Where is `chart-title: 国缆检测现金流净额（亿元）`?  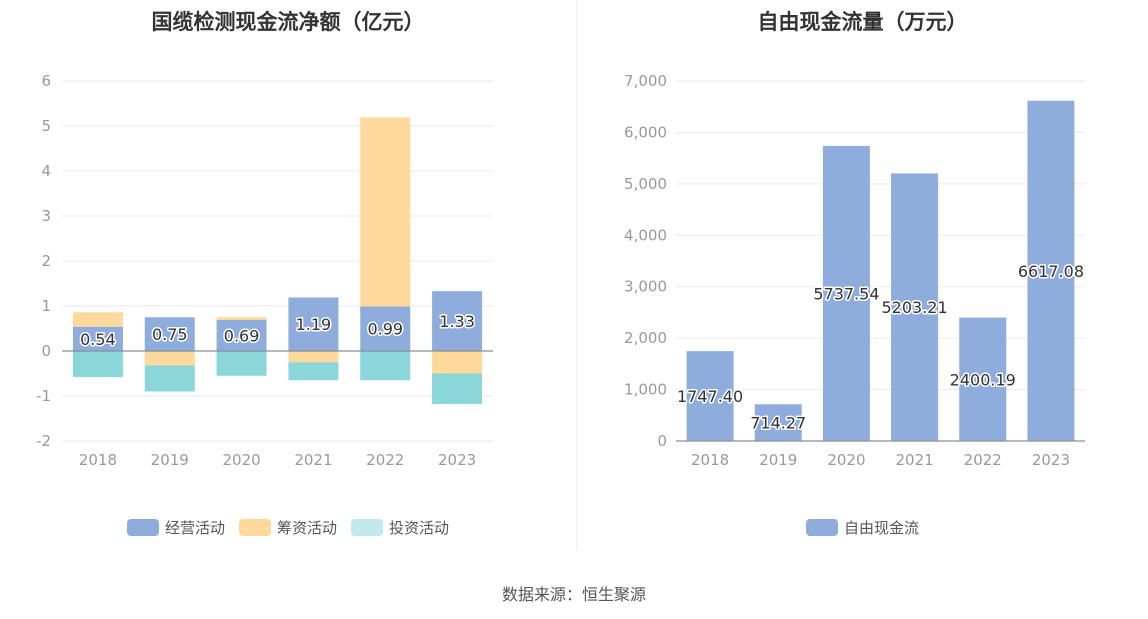
chart-title: 国缆检测现金流净额（亿元） is located at coordinates (288, 22).